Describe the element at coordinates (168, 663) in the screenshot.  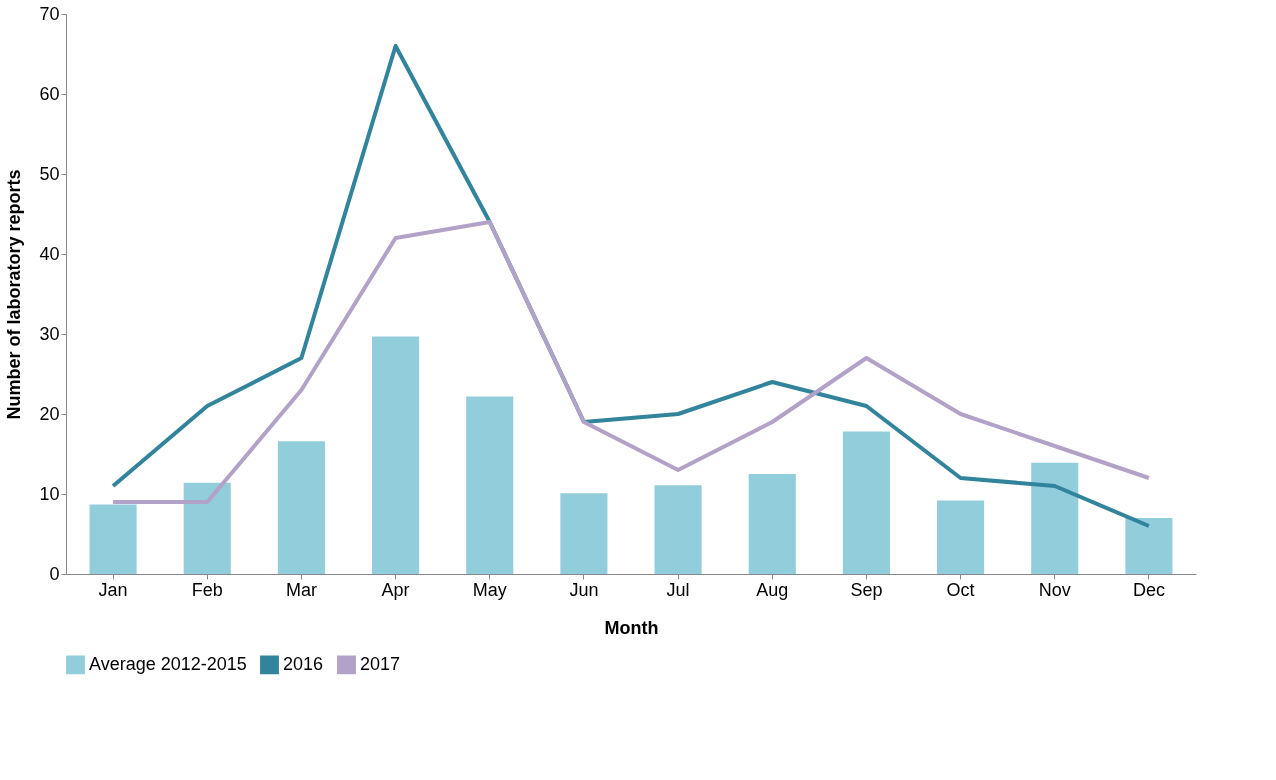
I see `legend-label: Average 2012-2015` at that location.